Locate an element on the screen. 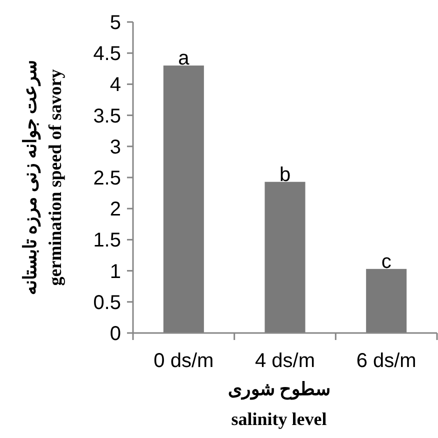 Image resolution: width=438 pixels, height=438 pixels. y-tick-label: 3 is located at coordinates (115, 147).